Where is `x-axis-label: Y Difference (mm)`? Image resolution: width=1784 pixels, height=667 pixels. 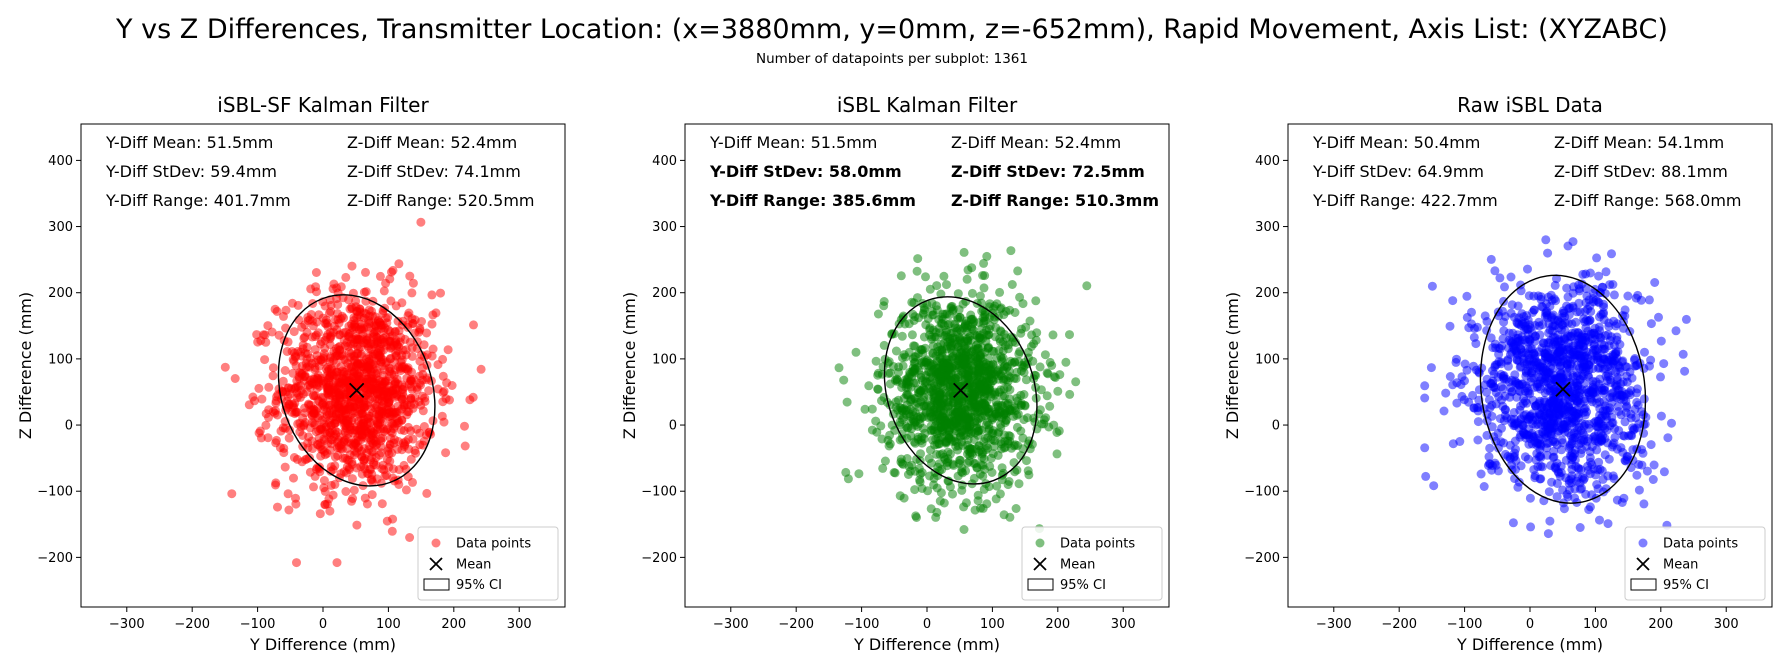 x-axis-label: Y Difference (mm) is located at coordinates (1529, 644).